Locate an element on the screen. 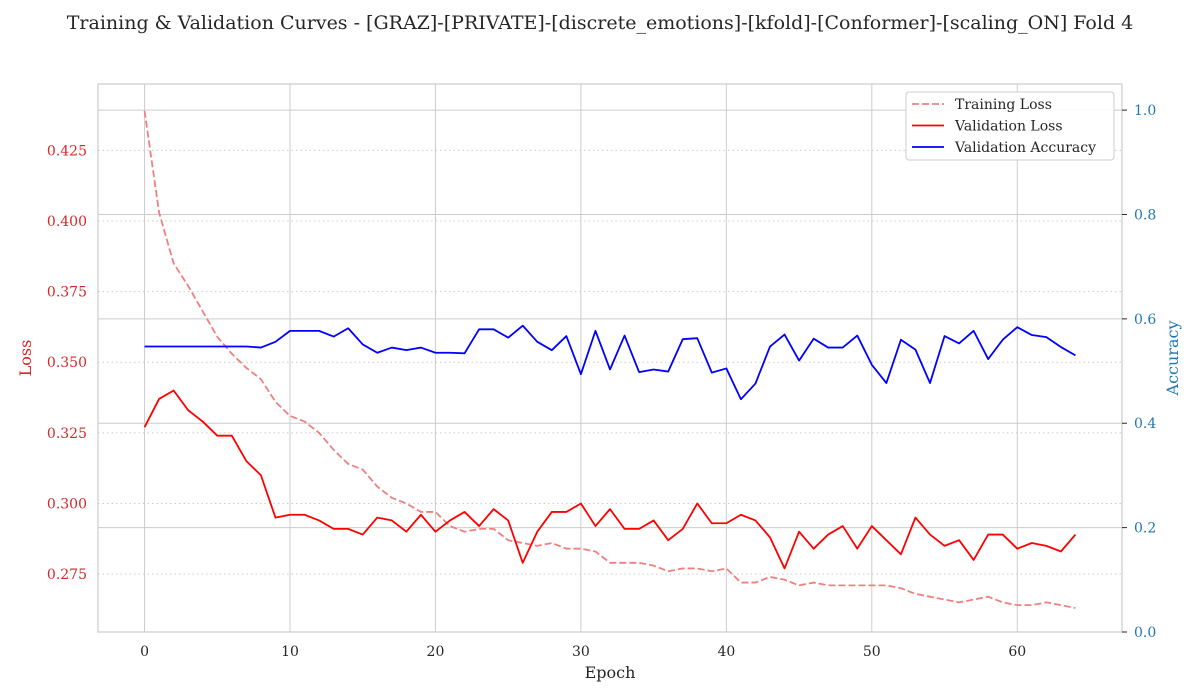  x-tick-label: 60 is located at coordinates (1017, 652).